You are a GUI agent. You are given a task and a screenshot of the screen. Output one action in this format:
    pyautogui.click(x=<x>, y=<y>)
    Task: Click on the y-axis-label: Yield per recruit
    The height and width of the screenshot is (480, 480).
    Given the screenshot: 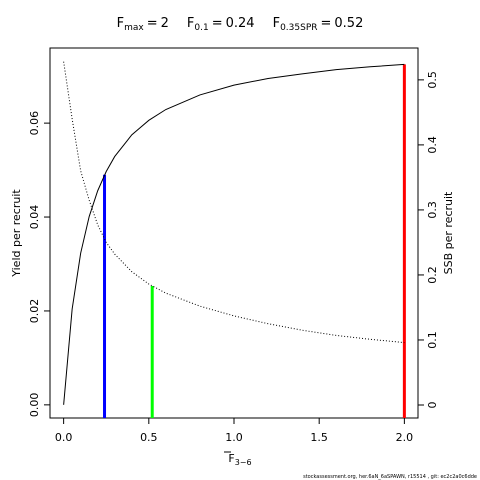 What is the action you would take?
    pyautogui.click(x=16, y=233)
    